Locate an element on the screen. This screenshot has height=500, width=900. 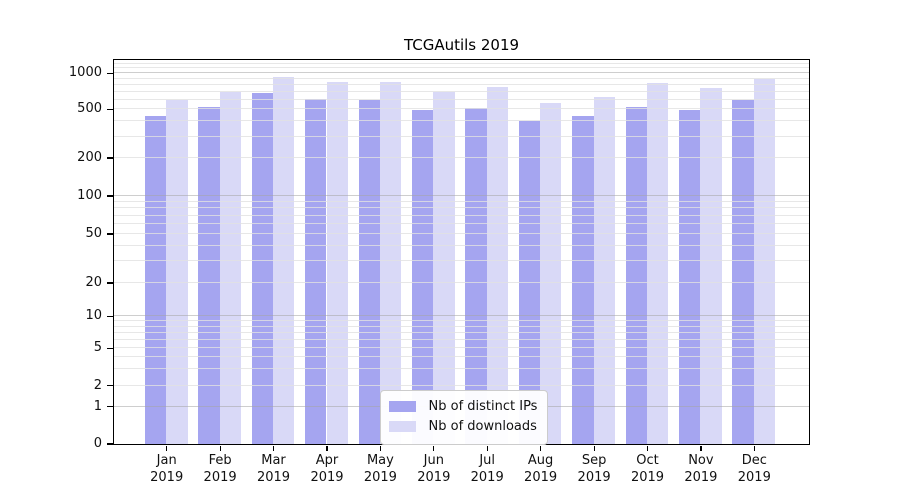
legend-swatch-downloads-icon is located at coordinates (402, 426).